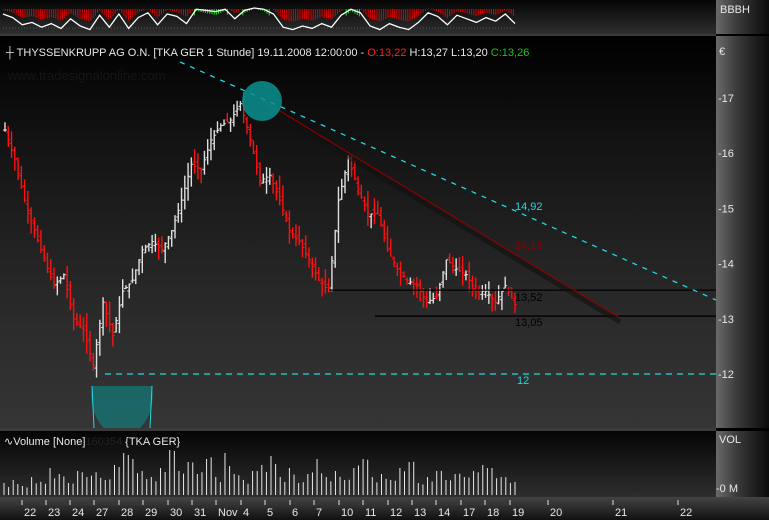  What do you see at coordinates (127, 513) in the screenshot?
I see `date-tick-28: 28` at bounding box center [127, 513].